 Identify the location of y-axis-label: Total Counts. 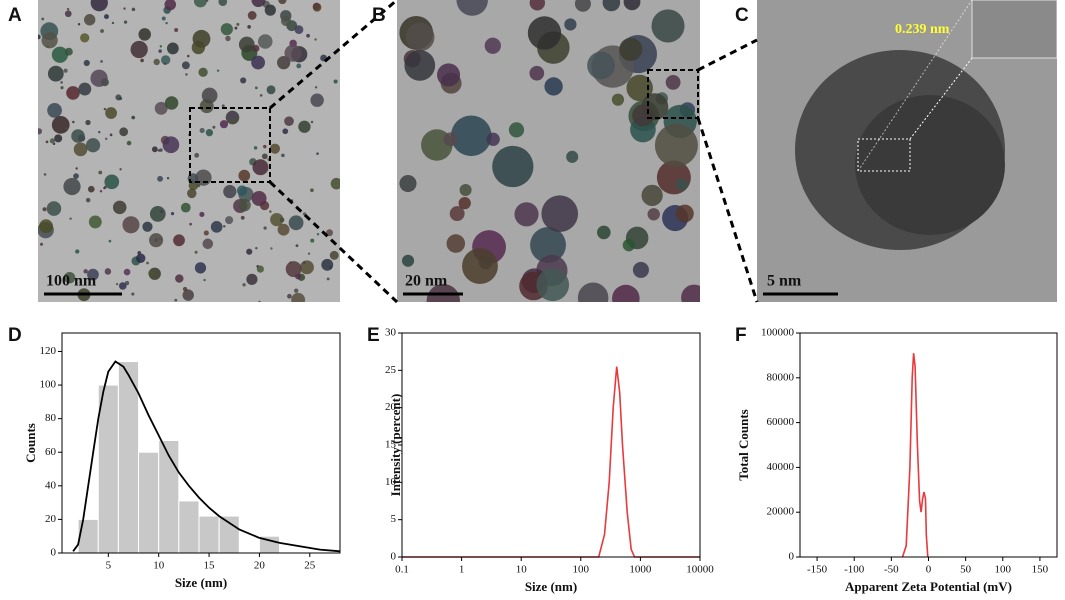
(743, 444).